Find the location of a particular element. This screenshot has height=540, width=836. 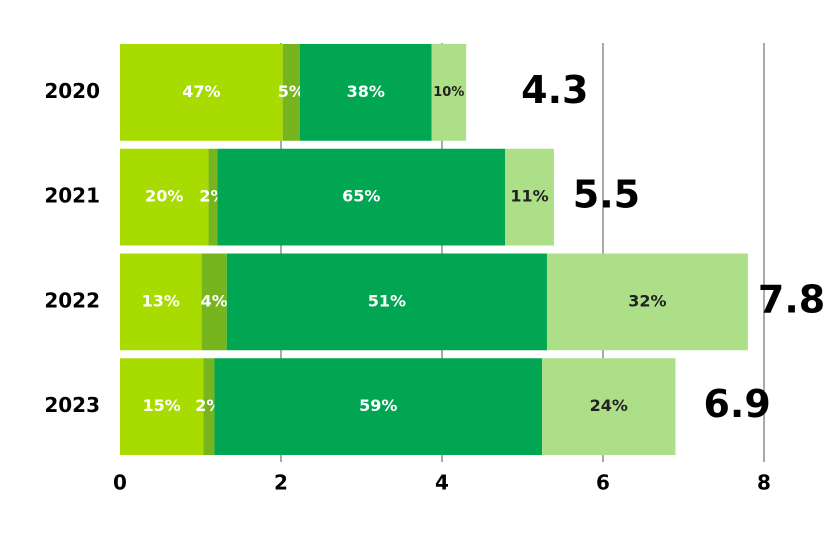

data-label: 32% is located at coordinates (647, 300).